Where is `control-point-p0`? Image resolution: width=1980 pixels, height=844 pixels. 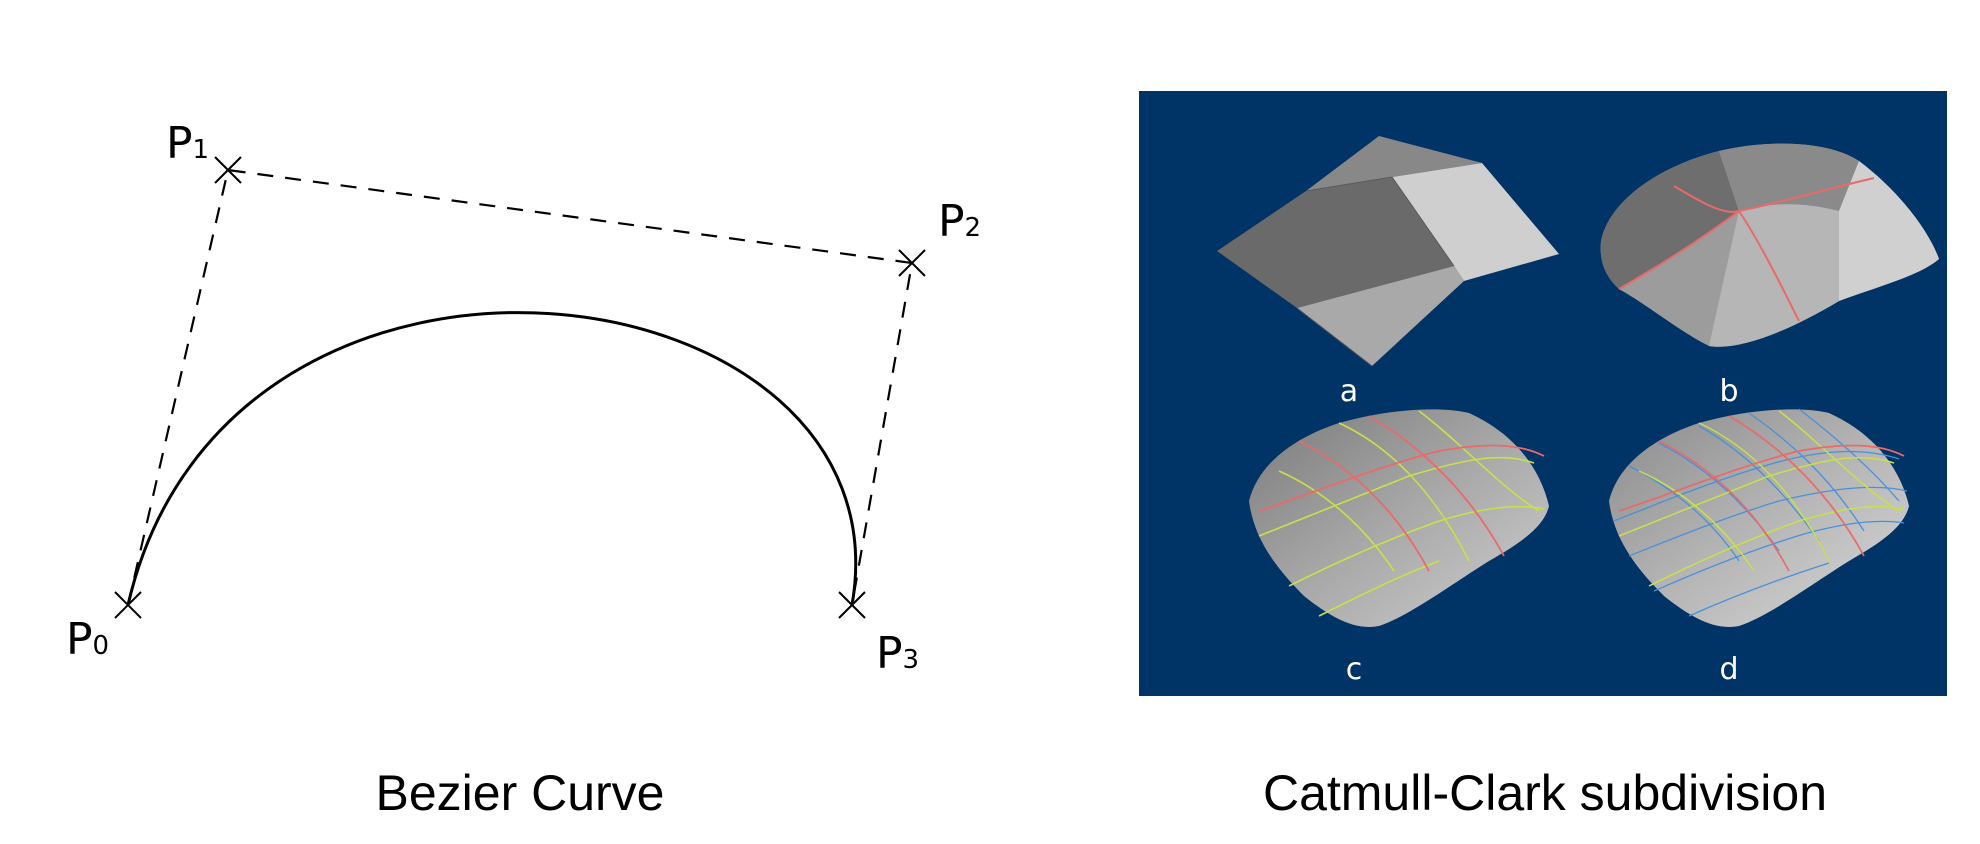
control-point-p0 is located at coordinates (128, 605).